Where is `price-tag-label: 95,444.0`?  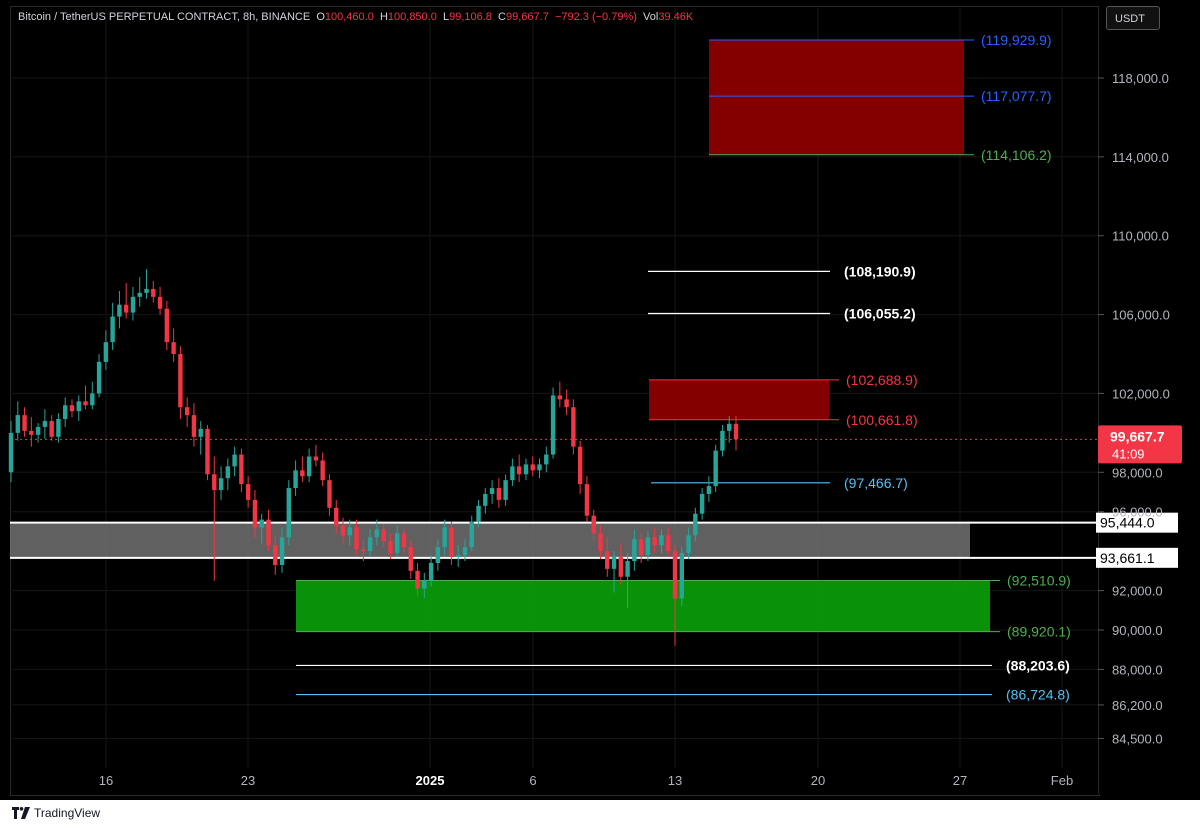
price-tag-label: 95,444.0 is located at coordinates (1127, 523).